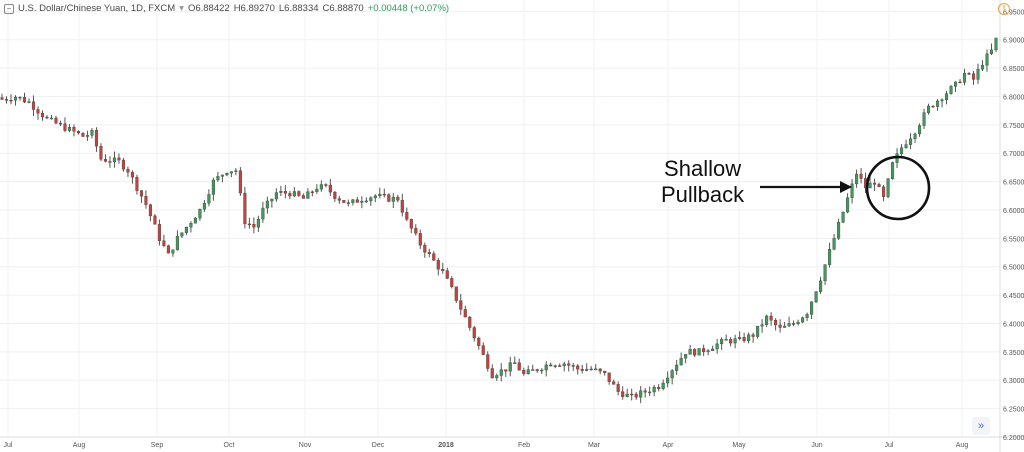  I want to click on price-tick-label: 6.20000, so click(1013, 438).